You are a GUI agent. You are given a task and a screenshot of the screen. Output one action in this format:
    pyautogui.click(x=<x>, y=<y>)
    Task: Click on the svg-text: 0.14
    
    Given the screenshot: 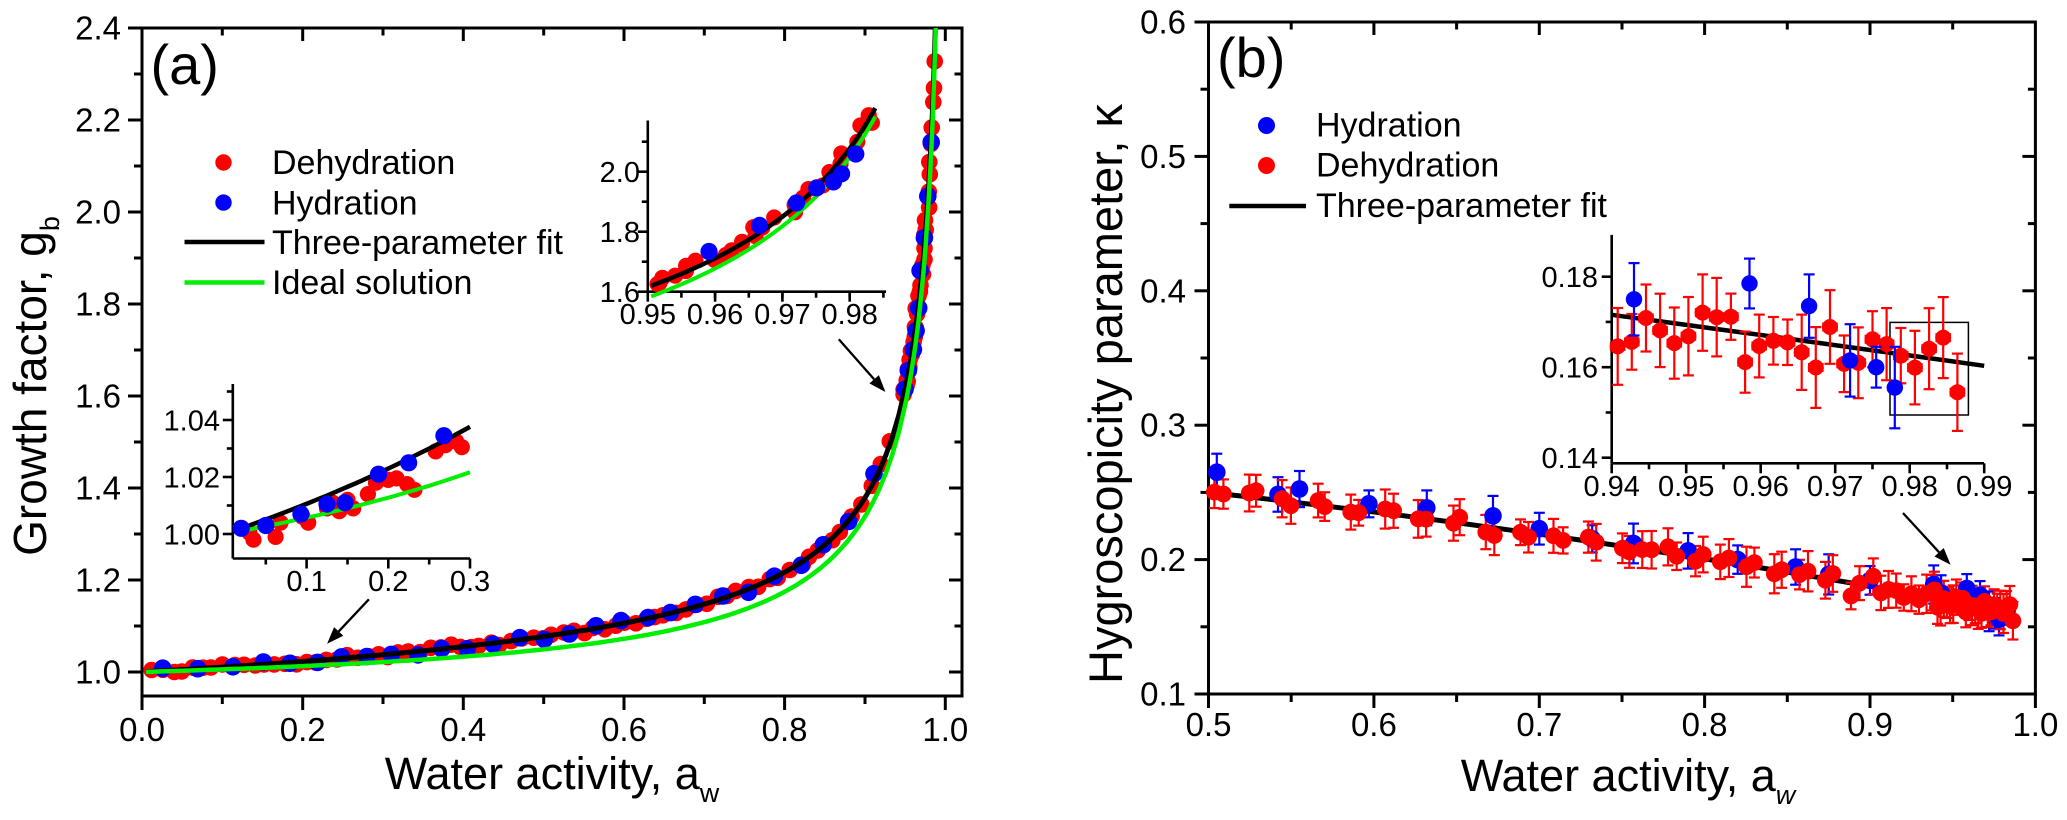 What is the action you would take?
    pyautogui.click(x=1570, y=459)
    